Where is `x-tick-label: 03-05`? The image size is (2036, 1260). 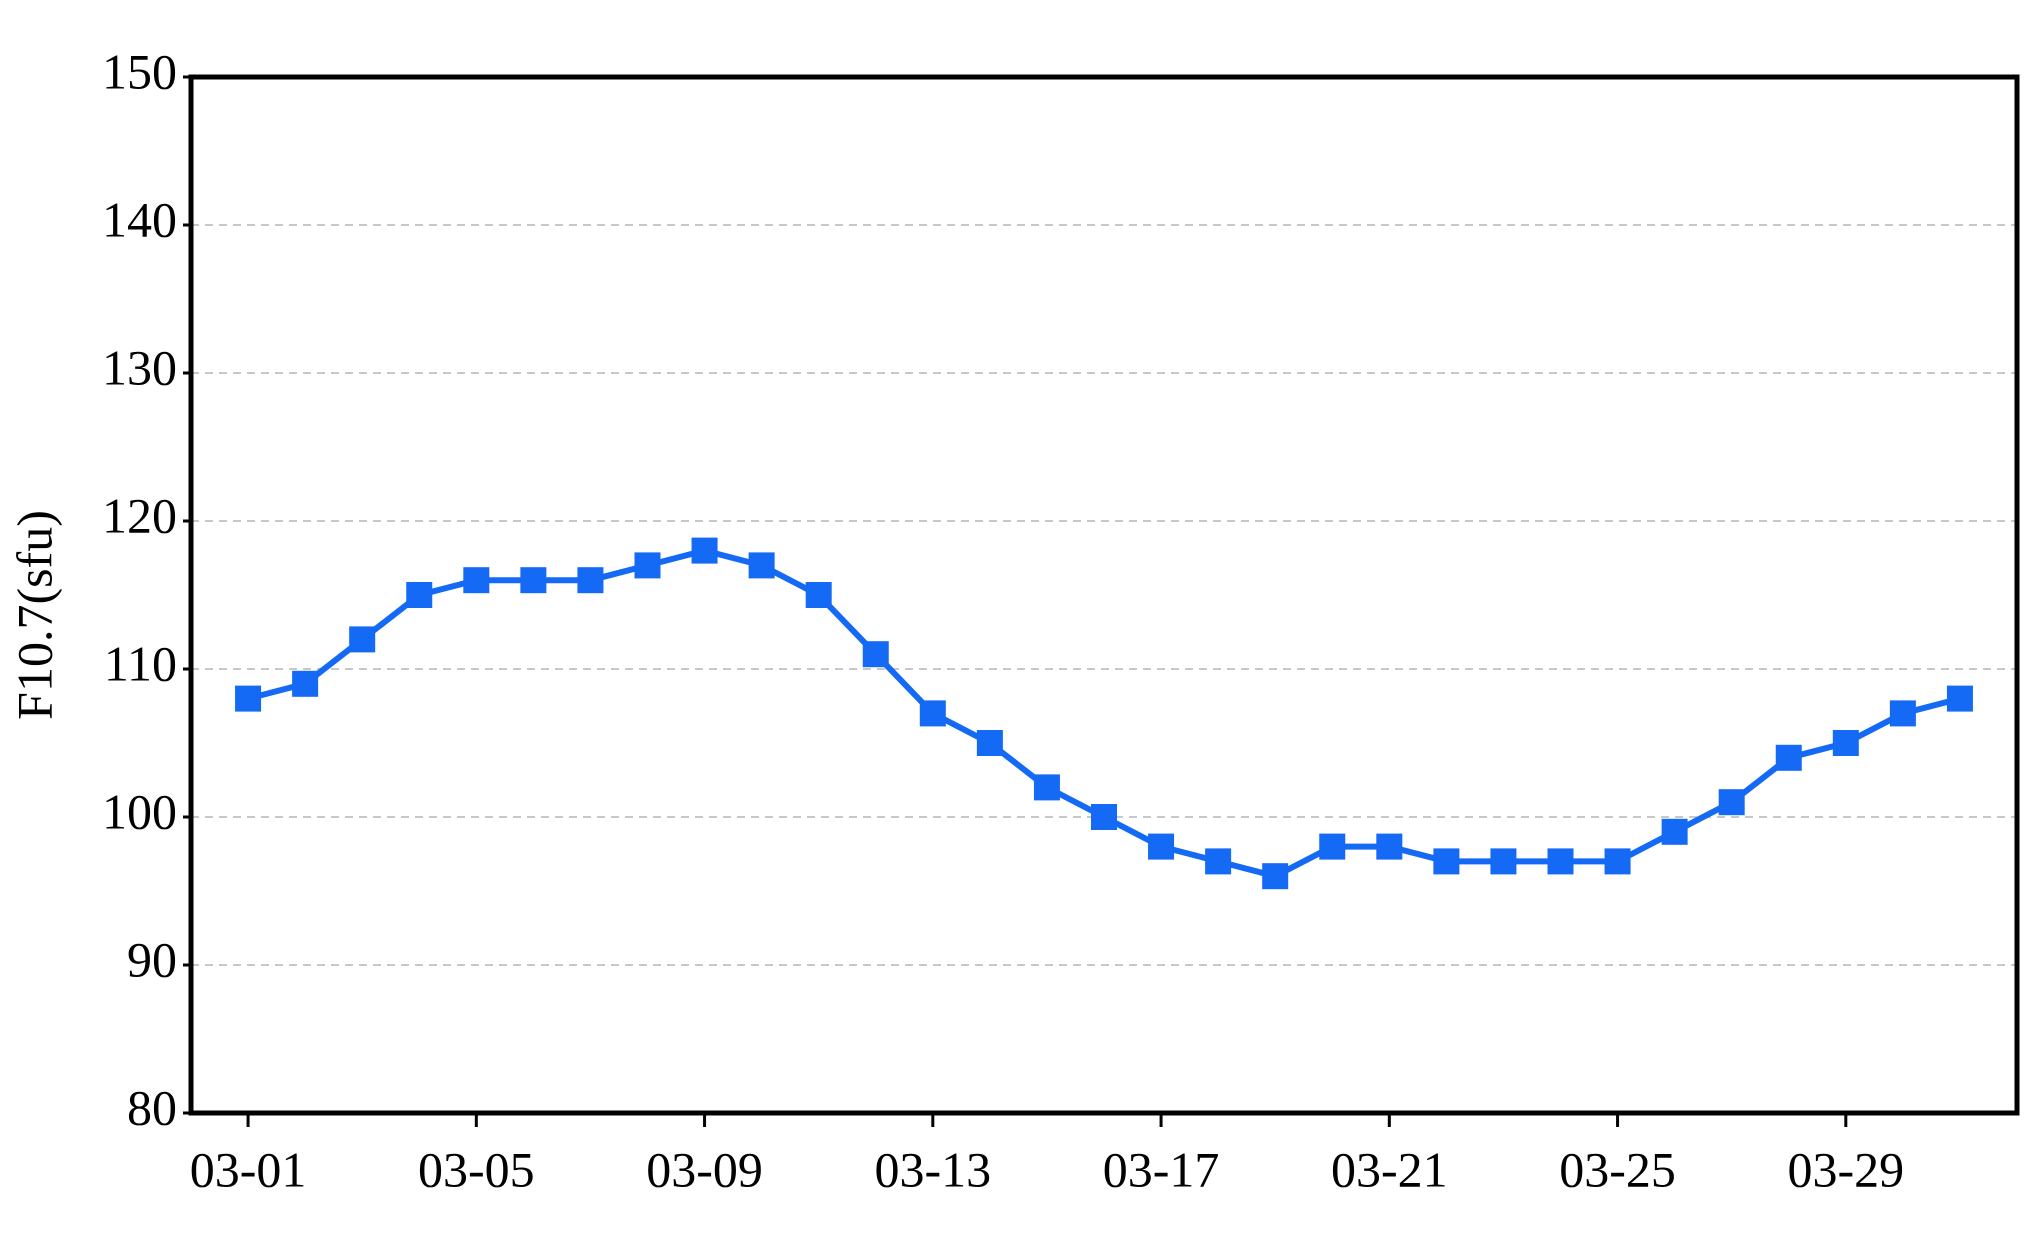 x-tick-label: 03-05 is located at coordinates (476, 1169).